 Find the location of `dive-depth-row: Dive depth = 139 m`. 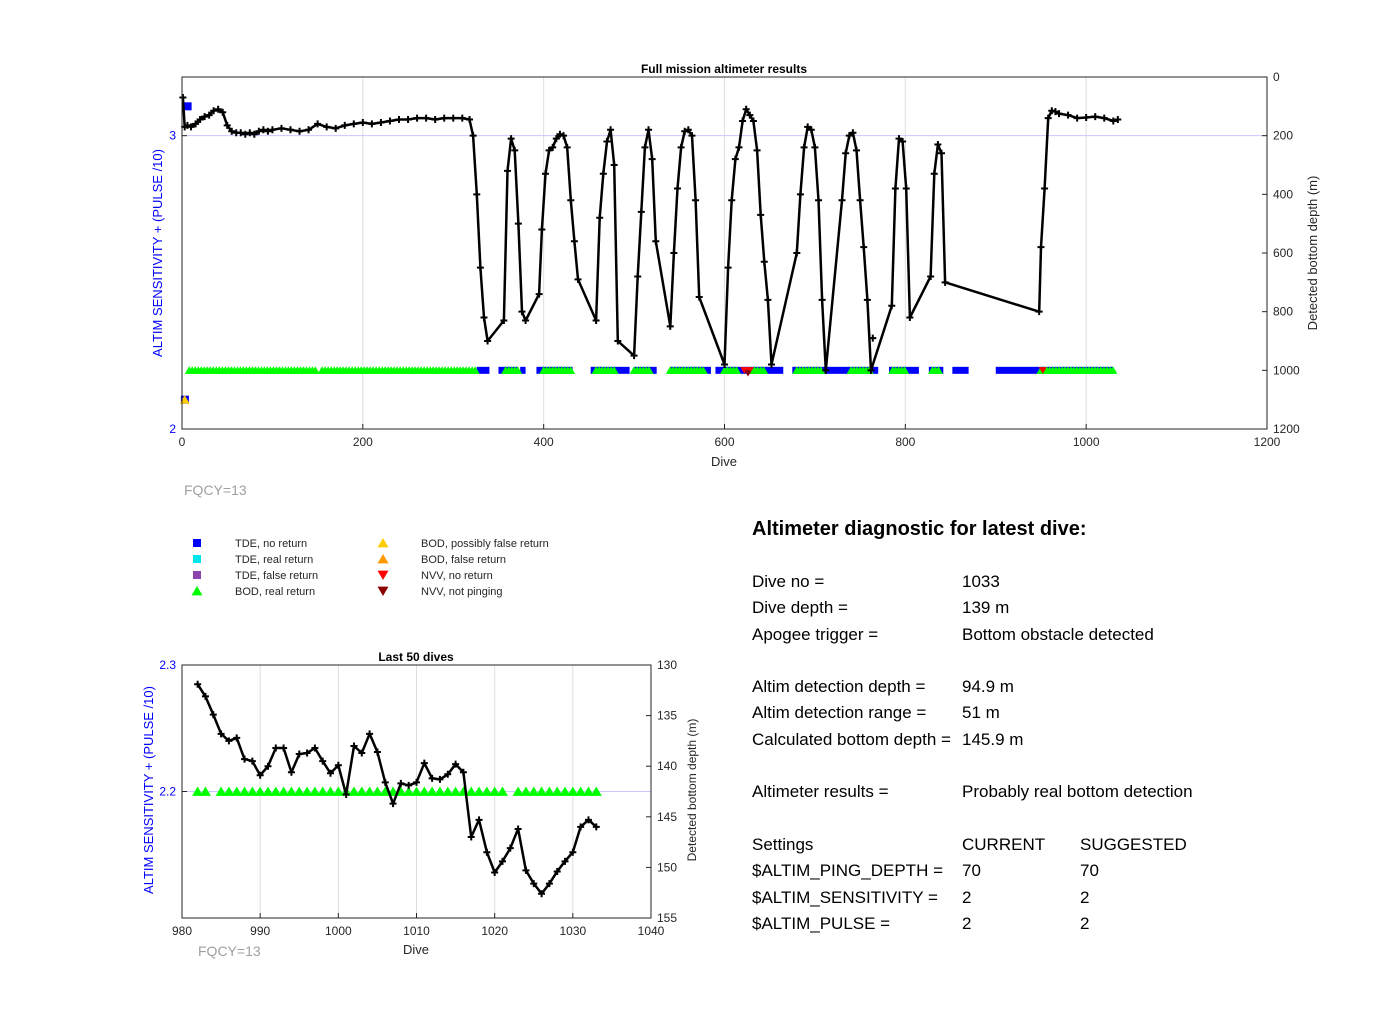

dive-depth-row: Dive depth = 139 m is located at coordinates (972, 608).